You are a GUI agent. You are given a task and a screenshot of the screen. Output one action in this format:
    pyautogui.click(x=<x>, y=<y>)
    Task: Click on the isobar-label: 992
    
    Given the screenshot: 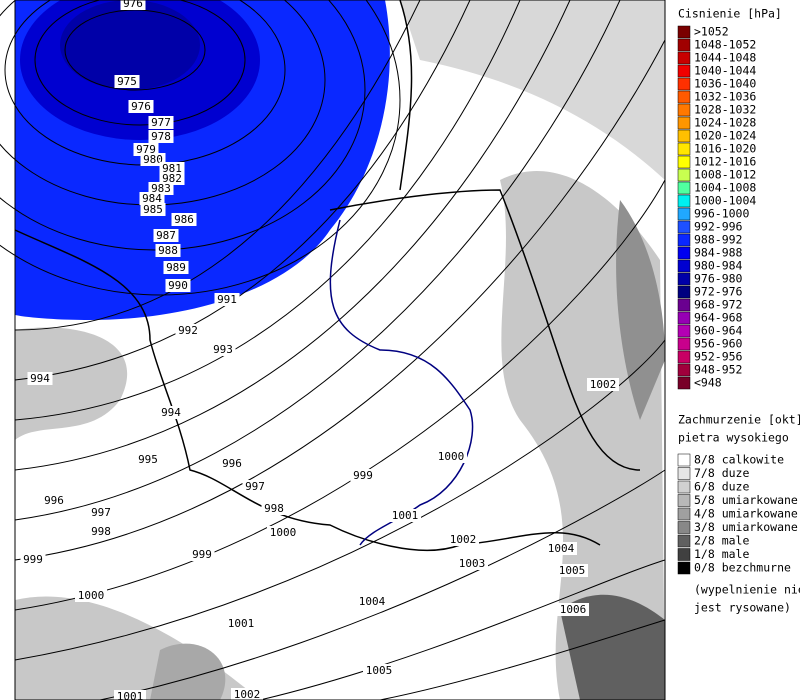 What is the action you would take?
    pyautogui.click(x=188, y=330)
    